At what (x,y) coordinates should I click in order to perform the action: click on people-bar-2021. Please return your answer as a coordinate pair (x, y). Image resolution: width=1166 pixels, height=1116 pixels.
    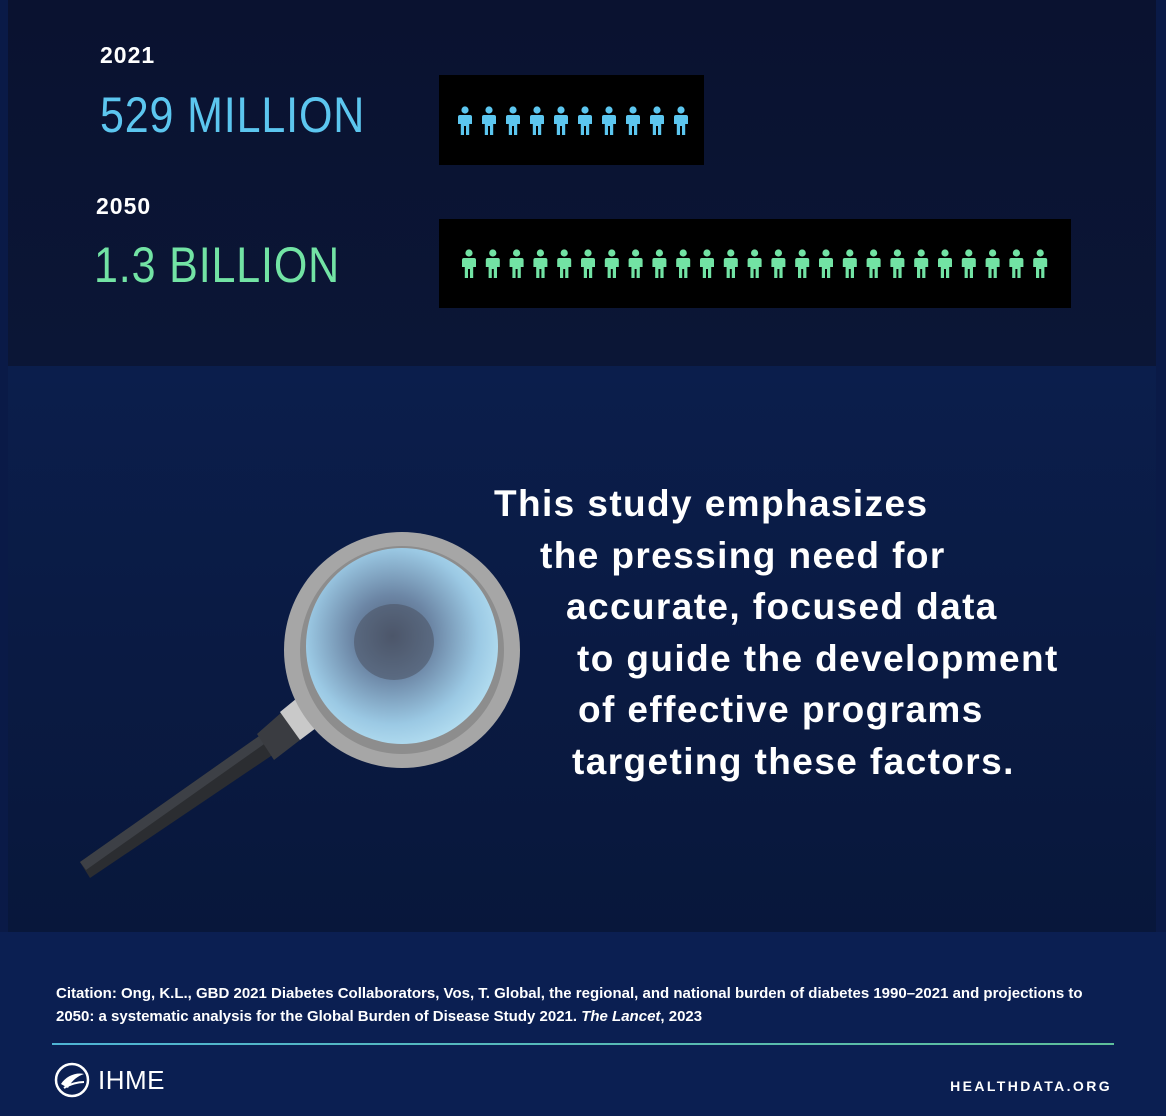
    Looking at the image, I should click on (571, 120).